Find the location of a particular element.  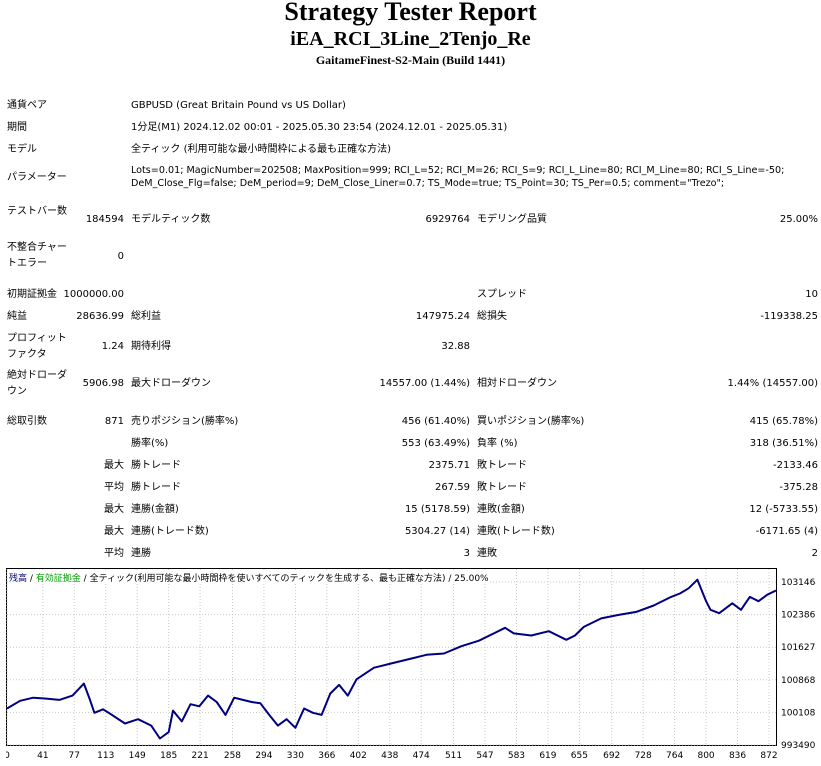

x-tick-label: 764 is located at coordinates (674, 756).